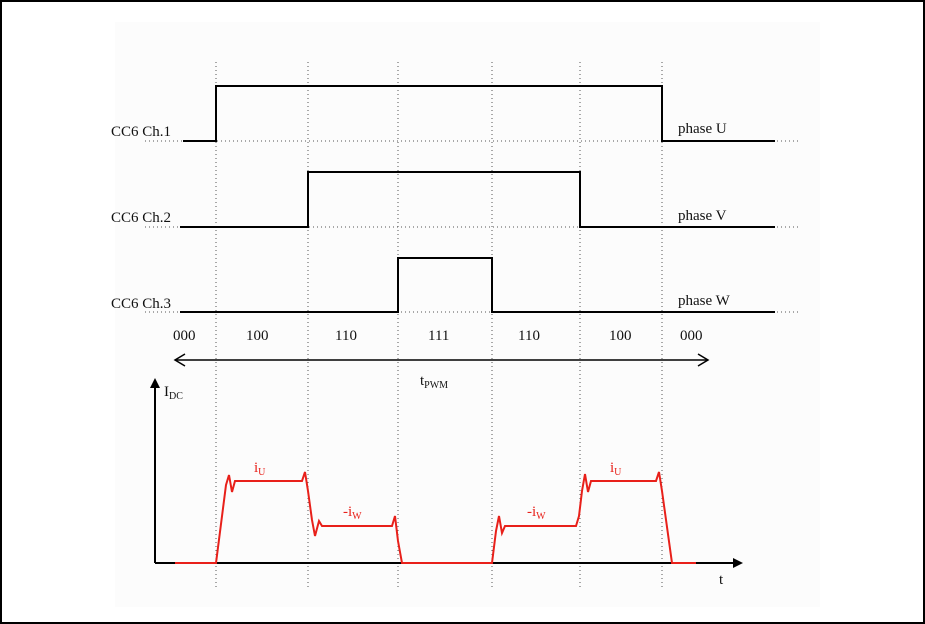 The image size is (925, 624). I want to click on phase-label-v: phase V, so click(702, 216).